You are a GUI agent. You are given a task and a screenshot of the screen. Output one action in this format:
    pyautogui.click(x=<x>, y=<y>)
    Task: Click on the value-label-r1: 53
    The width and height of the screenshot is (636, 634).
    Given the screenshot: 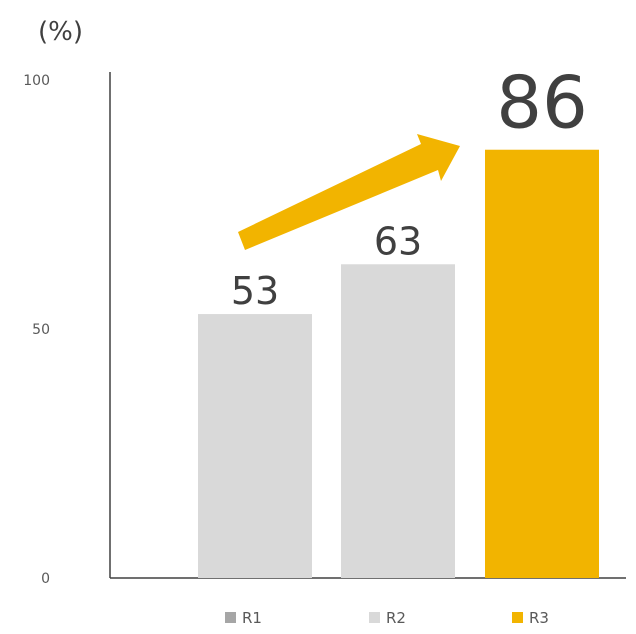 What is the action you would take?
    pyautogui.click(x=255, y=291)
    